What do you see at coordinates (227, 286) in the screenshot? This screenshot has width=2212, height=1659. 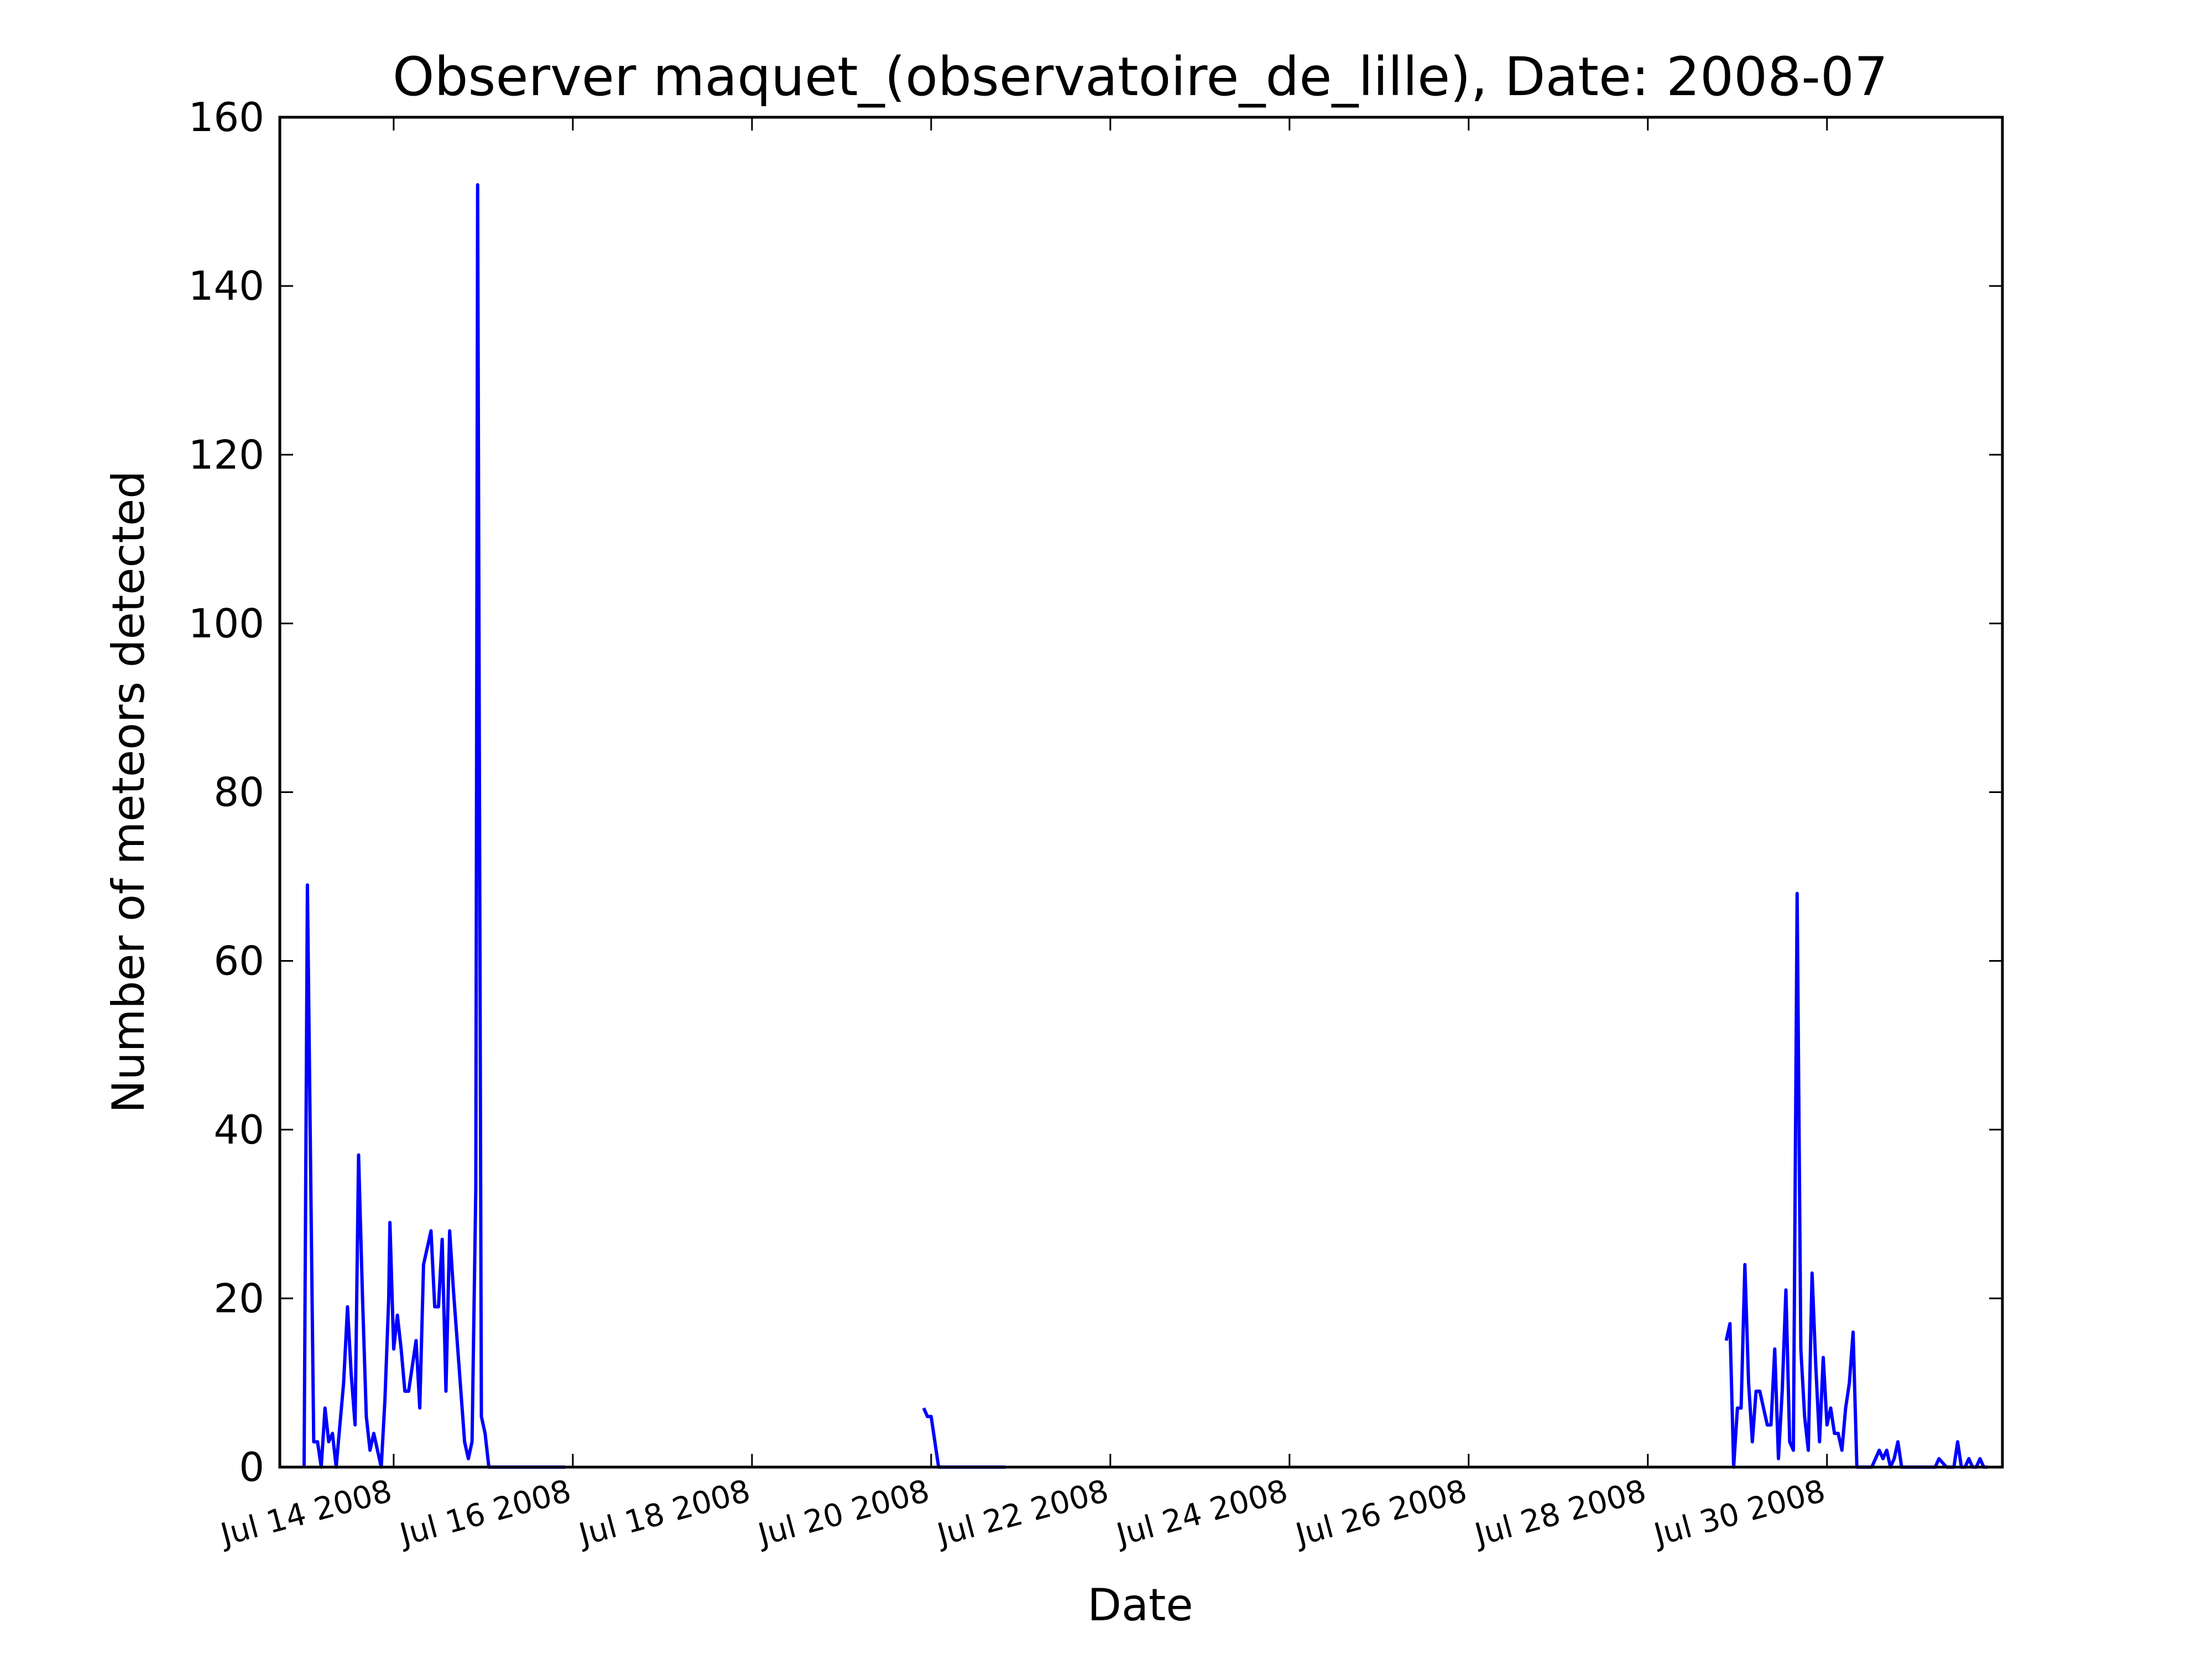 I see `y-tick-label: 140` at bounding box center [227, 286].